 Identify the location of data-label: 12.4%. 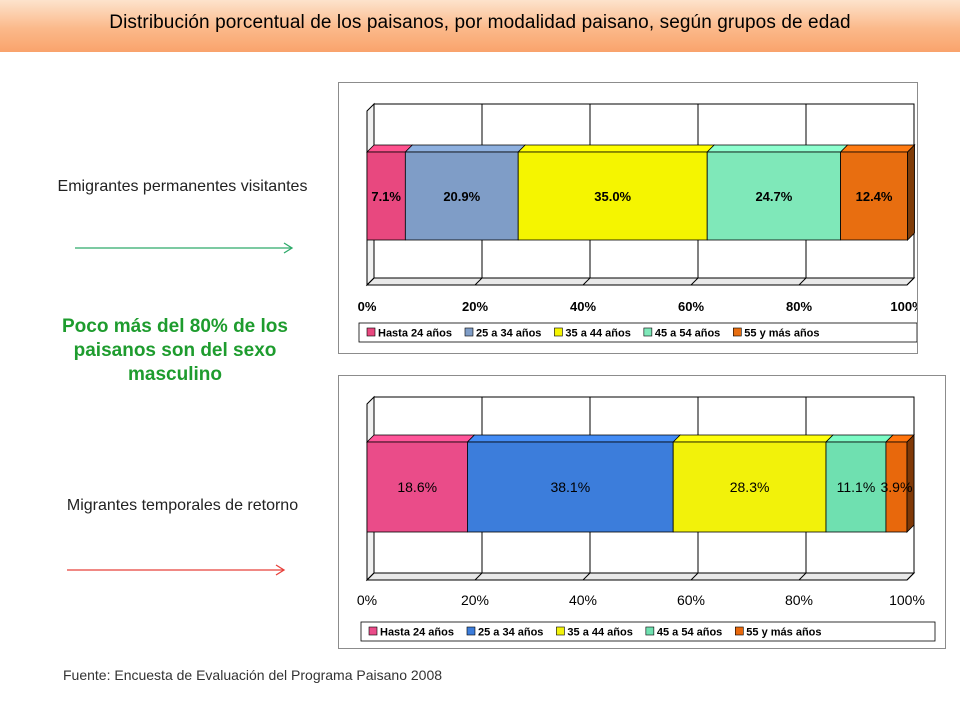
(874, 196).